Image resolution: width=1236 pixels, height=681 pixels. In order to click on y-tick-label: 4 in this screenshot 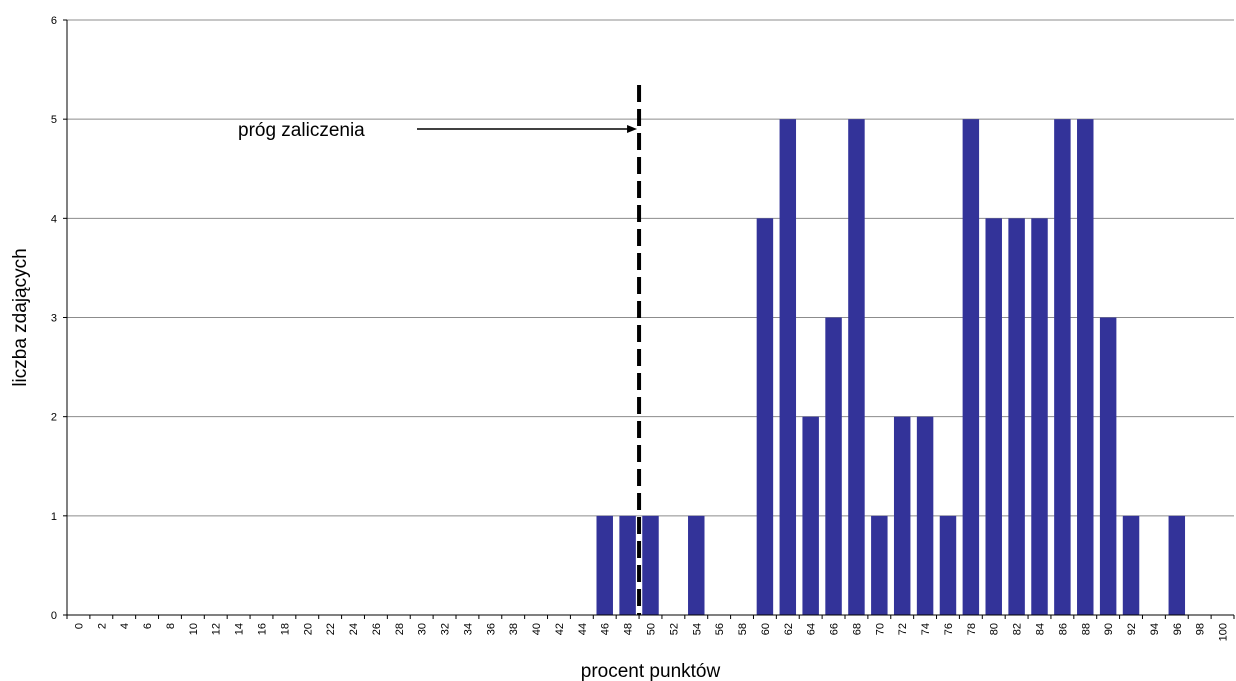, I will do `click(54, 219)`.